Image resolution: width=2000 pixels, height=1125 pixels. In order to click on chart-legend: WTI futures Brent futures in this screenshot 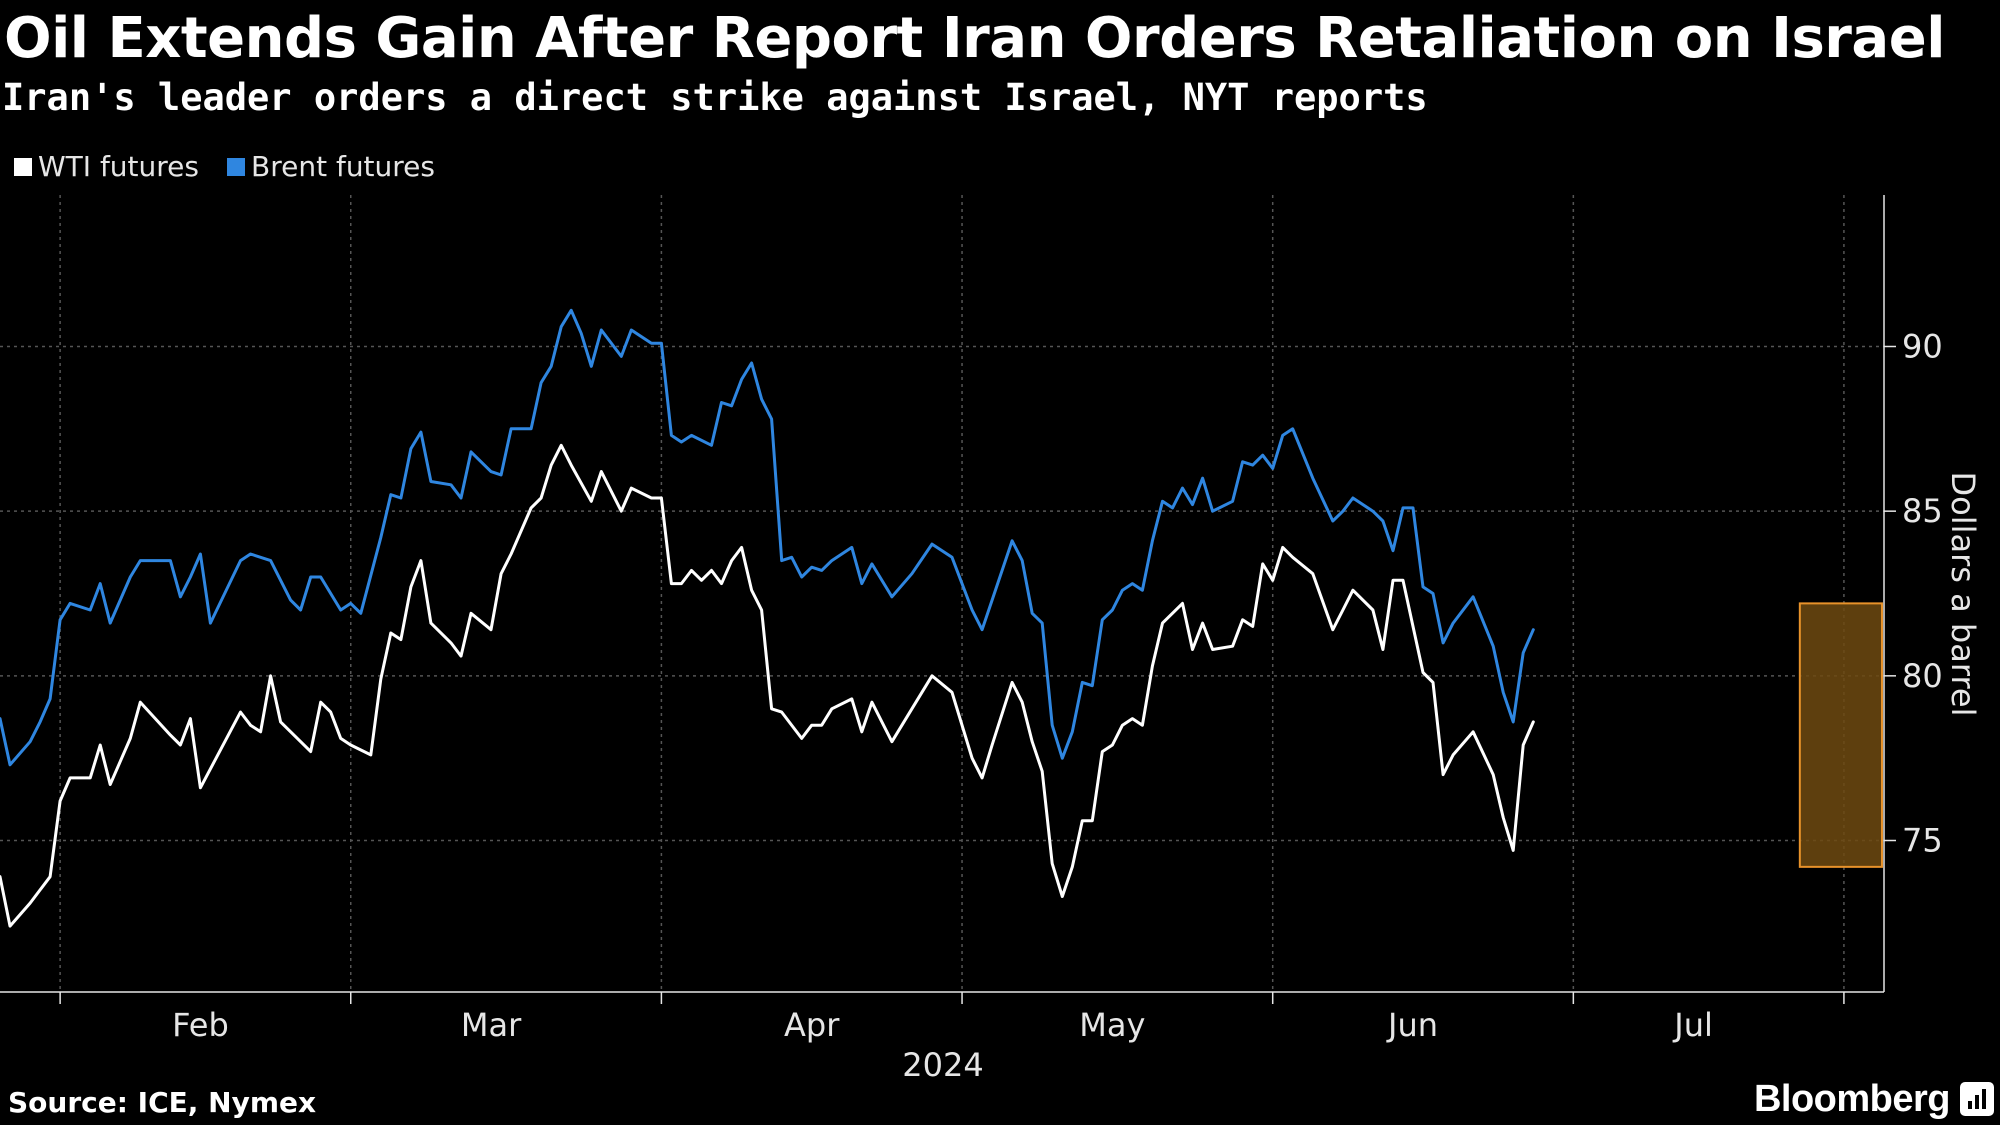, I will do `click(238, 166)`.